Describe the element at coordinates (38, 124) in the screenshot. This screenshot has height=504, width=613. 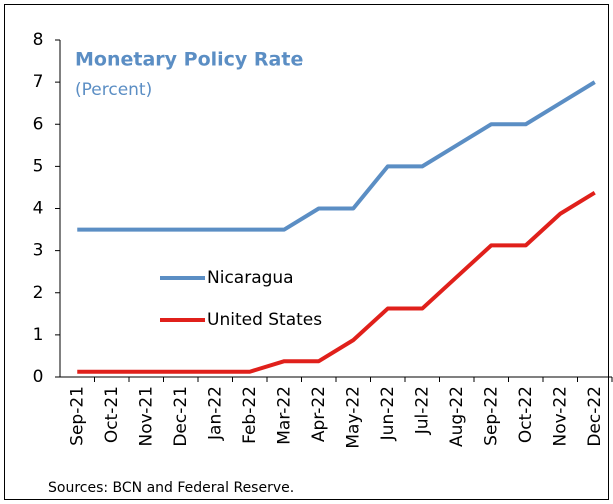
I see `y-tick-label: 6` at that location.